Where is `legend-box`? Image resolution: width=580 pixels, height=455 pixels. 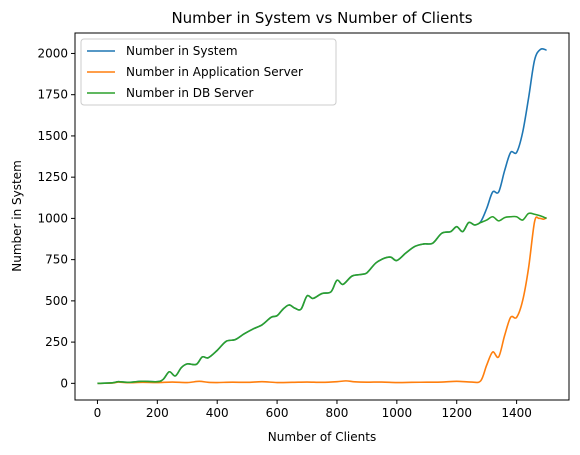 legend-box is located at coordinates (208, 72).